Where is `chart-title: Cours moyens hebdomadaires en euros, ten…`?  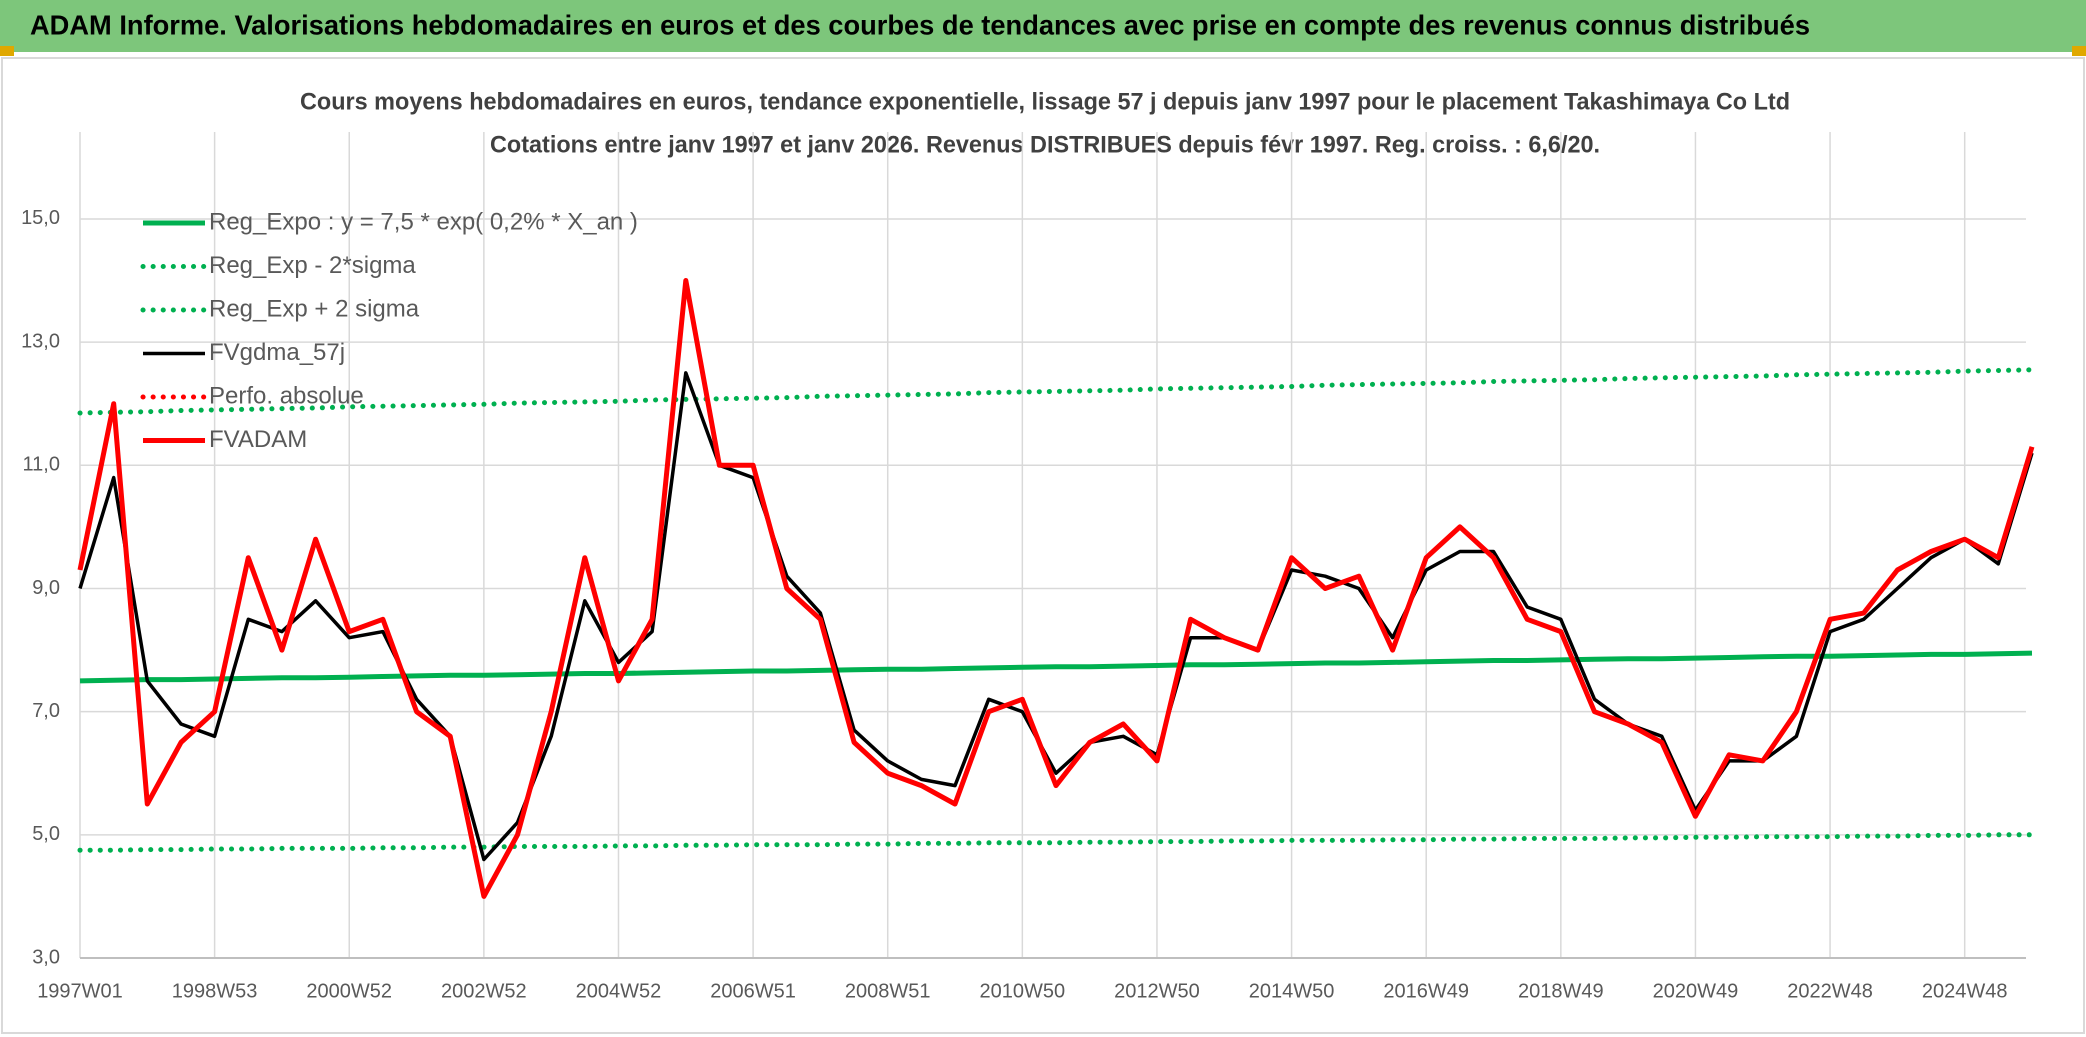
chart-title: Cours moyens hebdomadaires en euros, ten… is located at coordinates (1045, 101).